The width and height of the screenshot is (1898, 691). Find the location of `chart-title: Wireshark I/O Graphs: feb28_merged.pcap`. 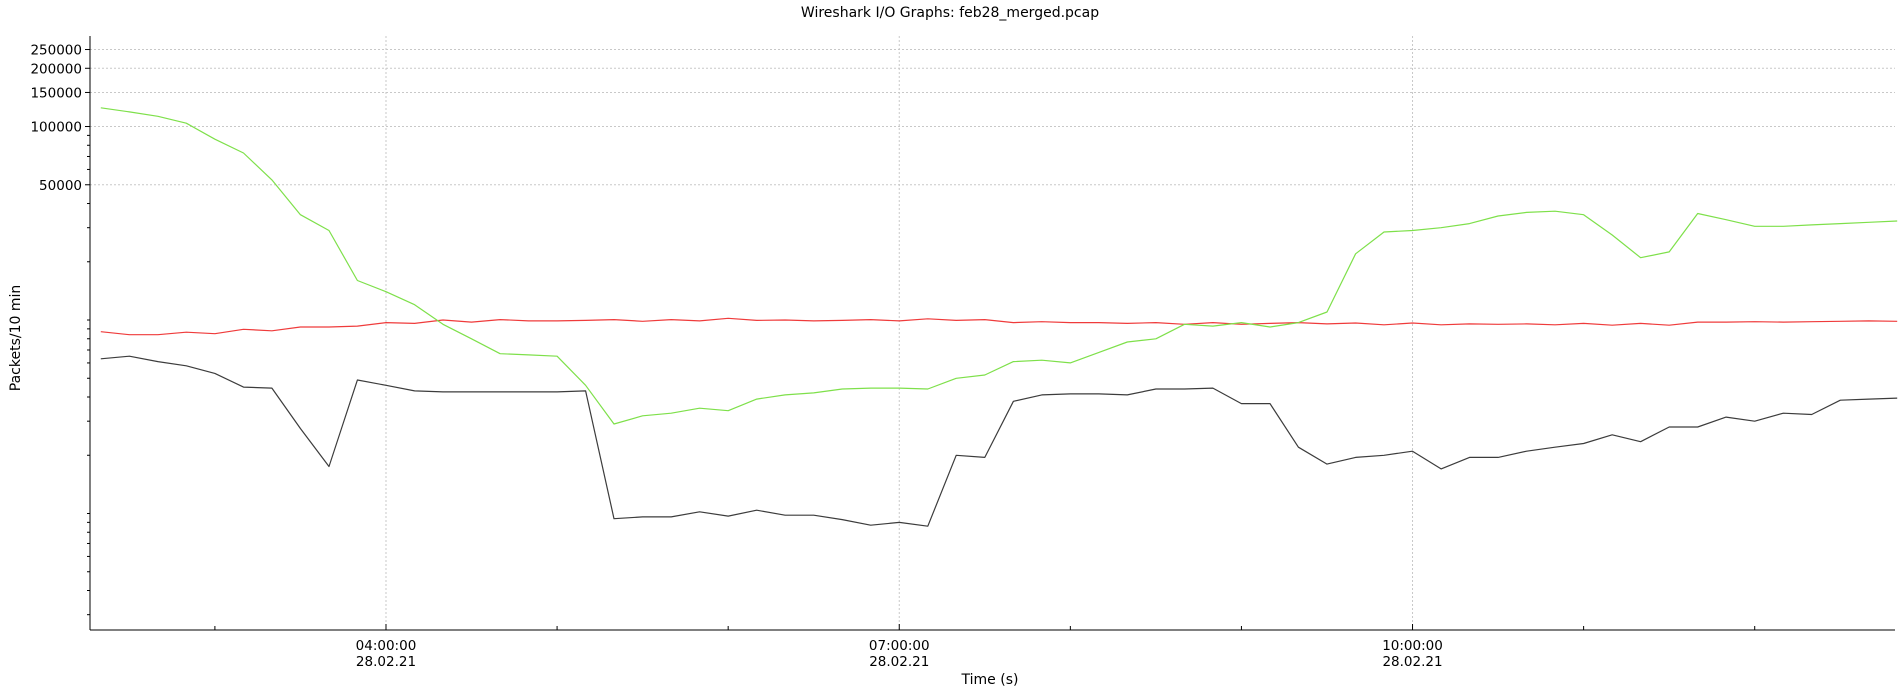

chart-title: Wireshark I/O Graphs: feb28_merged.pcap is located at coordinates (950, 13).